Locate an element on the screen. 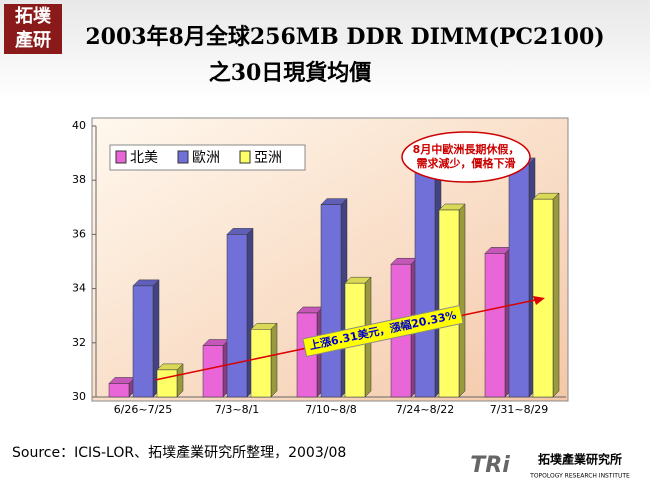 The height and width of the screenshot is (489, 650). chart-subtitle: 之30日現貨均價 is located at coordinates (291, 73).